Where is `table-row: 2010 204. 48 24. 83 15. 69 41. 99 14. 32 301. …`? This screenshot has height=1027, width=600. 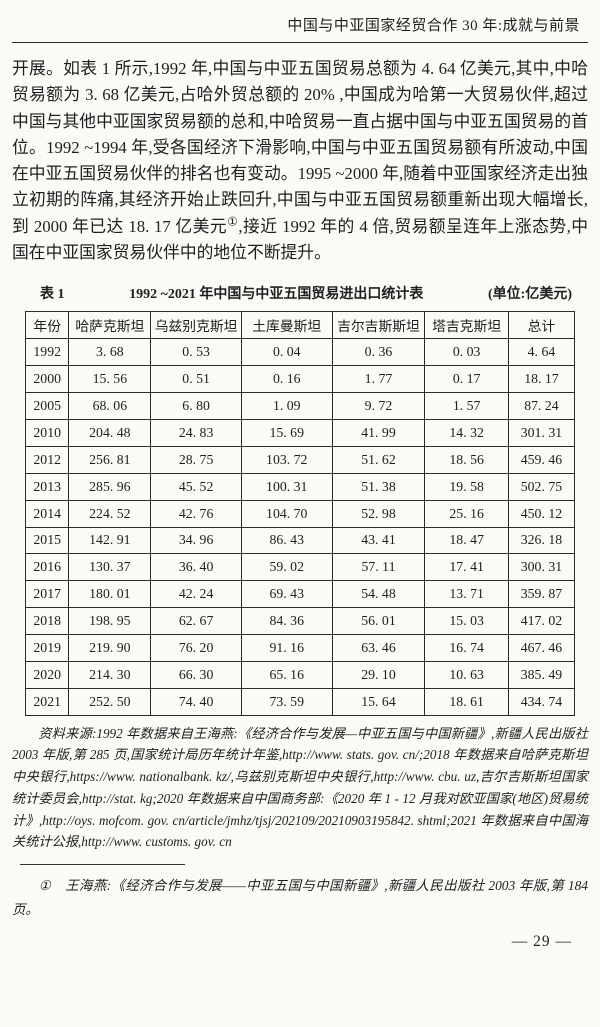
table-row: 2010 204. 48 24. 83 15. 69 41. 99 14. 32 301. … is located at coordinates (300, 432).